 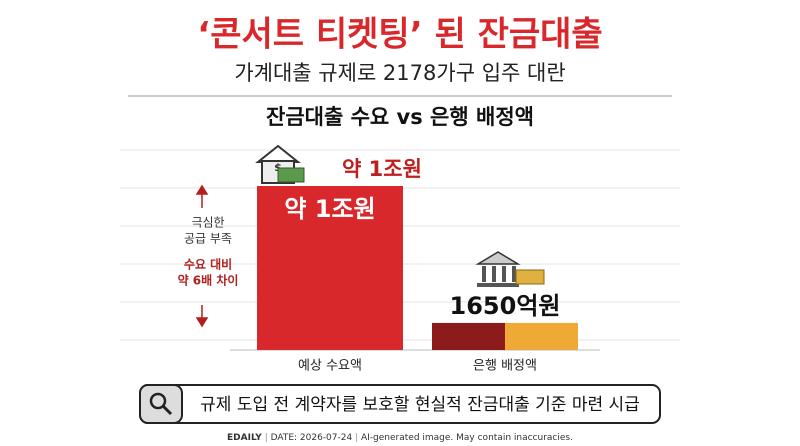 I want to click on bar-label: 약 1조원, so click(x=329, y=209).